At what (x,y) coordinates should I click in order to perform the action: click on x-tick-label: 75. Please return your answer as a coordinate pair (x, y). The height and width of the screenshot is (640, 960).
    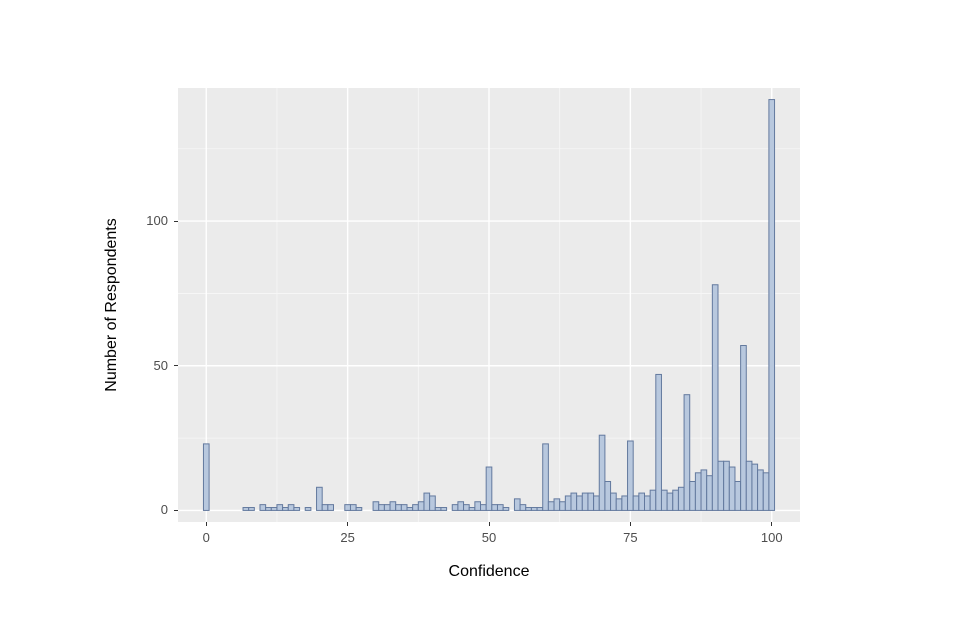
    Looking at the image, I should click on (630, 537).